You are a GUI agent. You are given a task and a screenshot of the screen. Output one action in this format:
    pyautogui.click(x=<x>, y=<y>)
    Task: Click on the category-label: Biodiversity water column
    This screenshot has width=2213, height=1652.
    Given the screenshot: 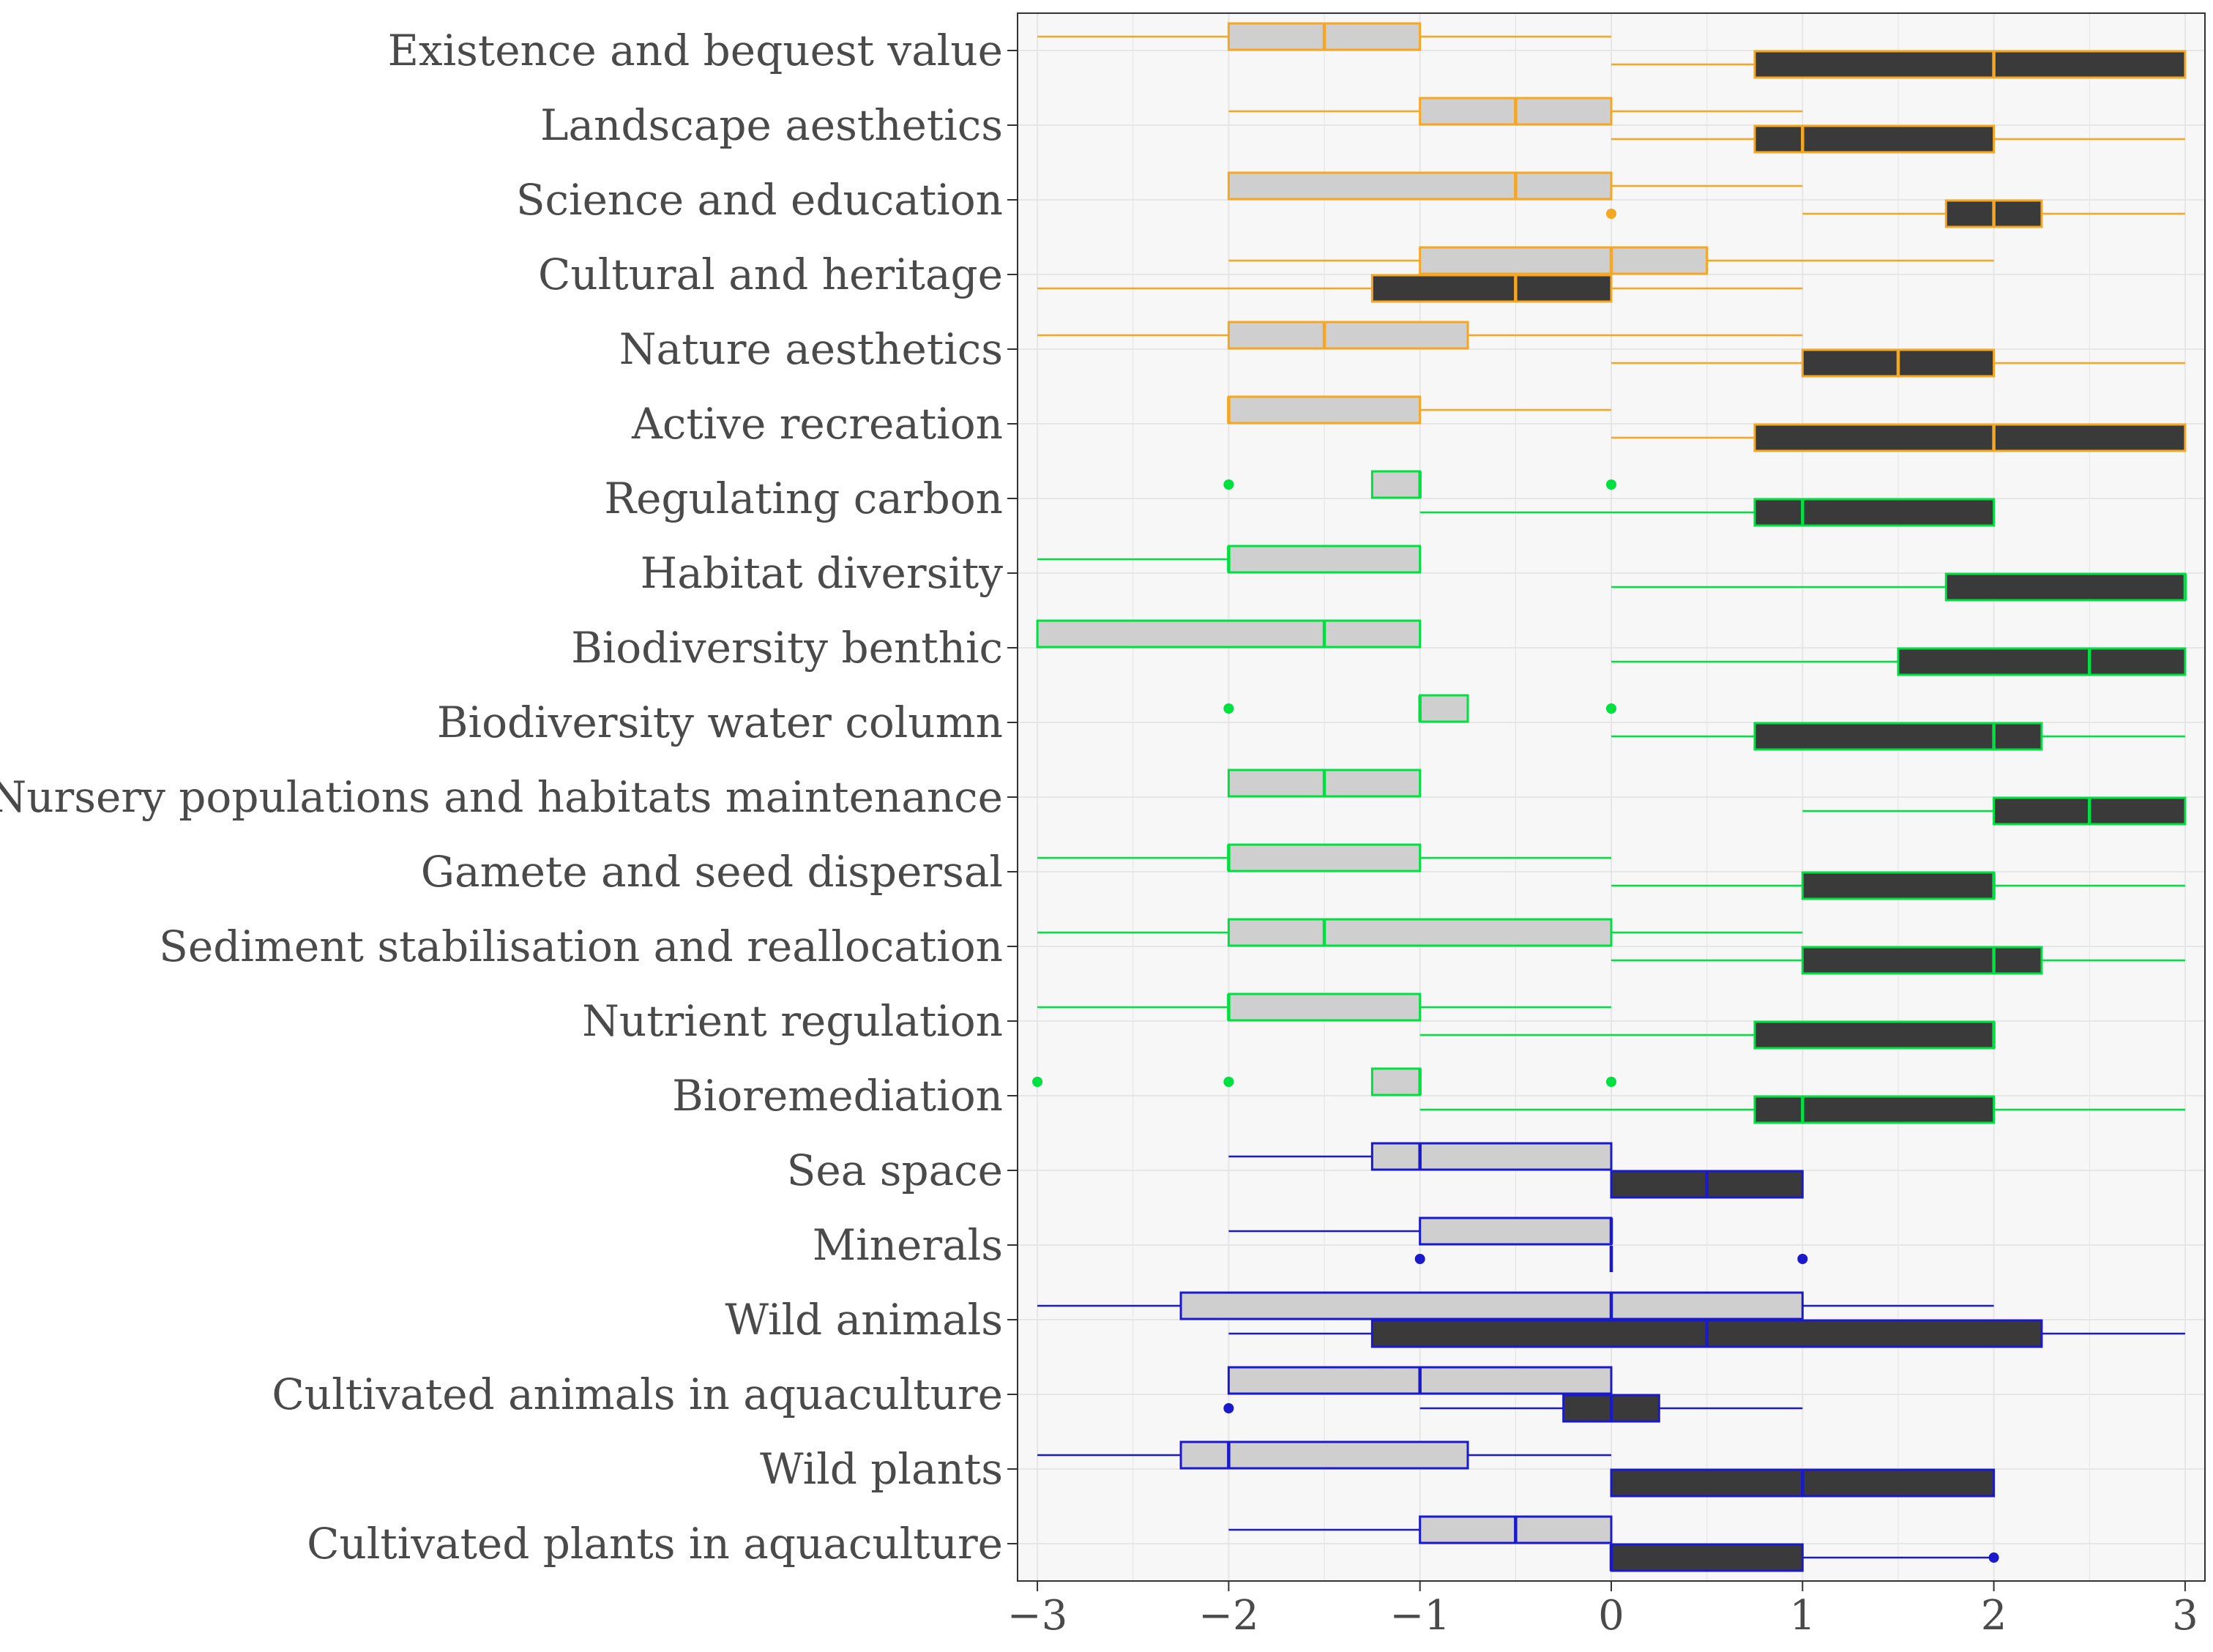 What is the action you would take?
    pyautogui.click(x=720, y=722)
    